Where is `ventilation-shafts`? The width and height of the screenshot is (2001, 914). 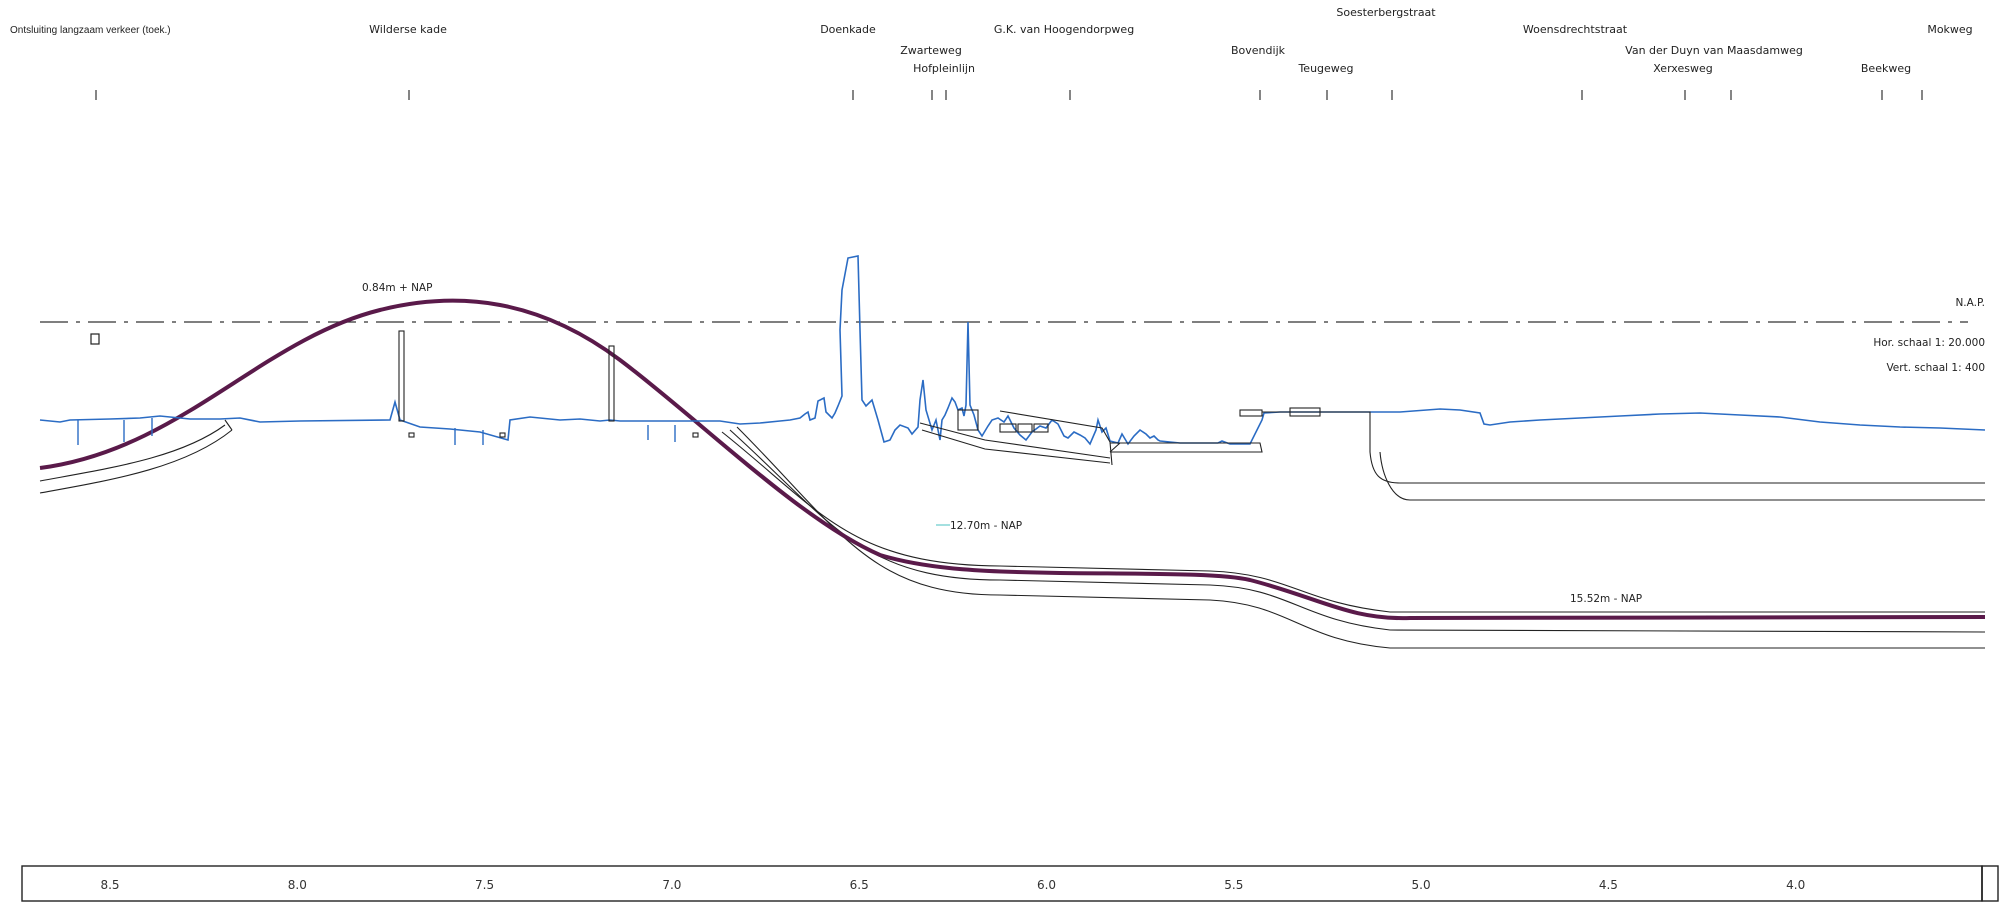 ventilation-shafts is located at coordinates (548, 384).